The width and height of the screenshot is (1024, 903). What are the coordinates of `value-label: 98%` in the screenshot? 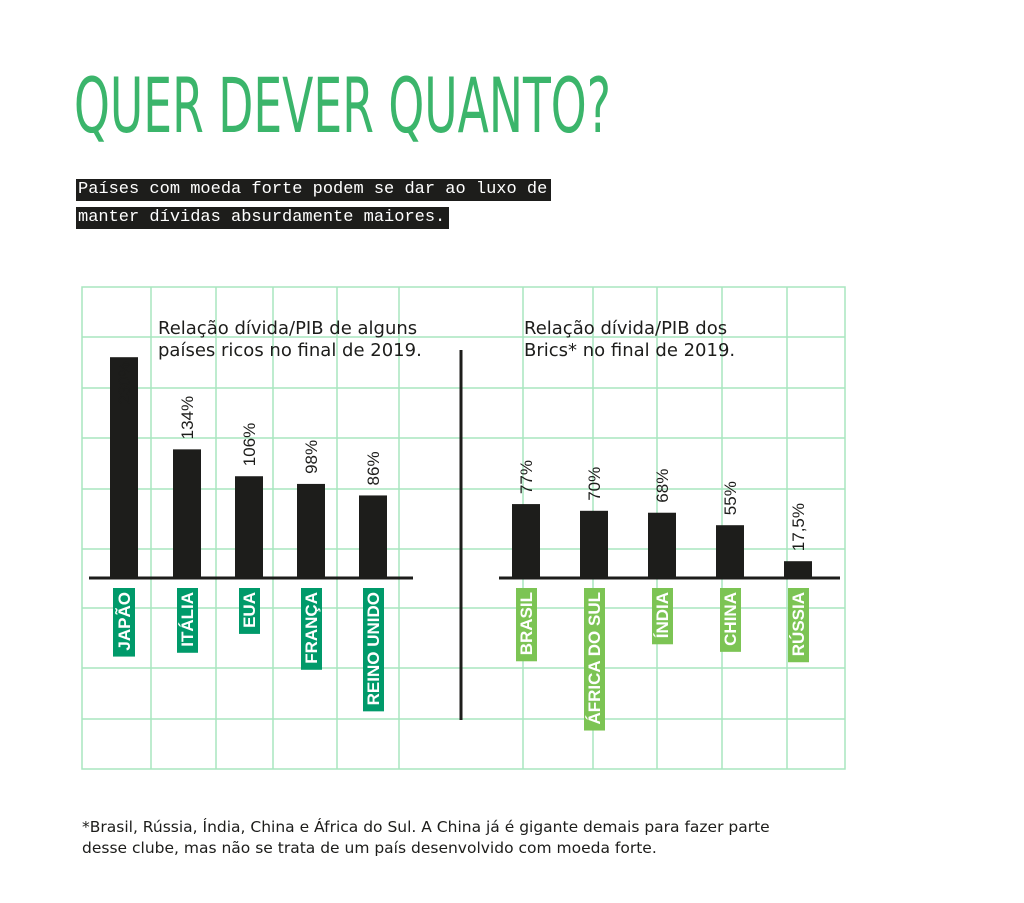 It's located at (311, 457).